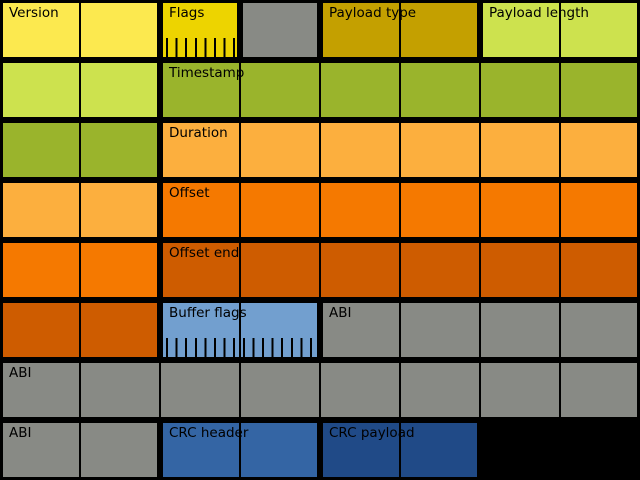  What do you see at coordinates (539, 13) in the screenshot?
I see `field-label: Payload length` at bounding box center [539, 13].